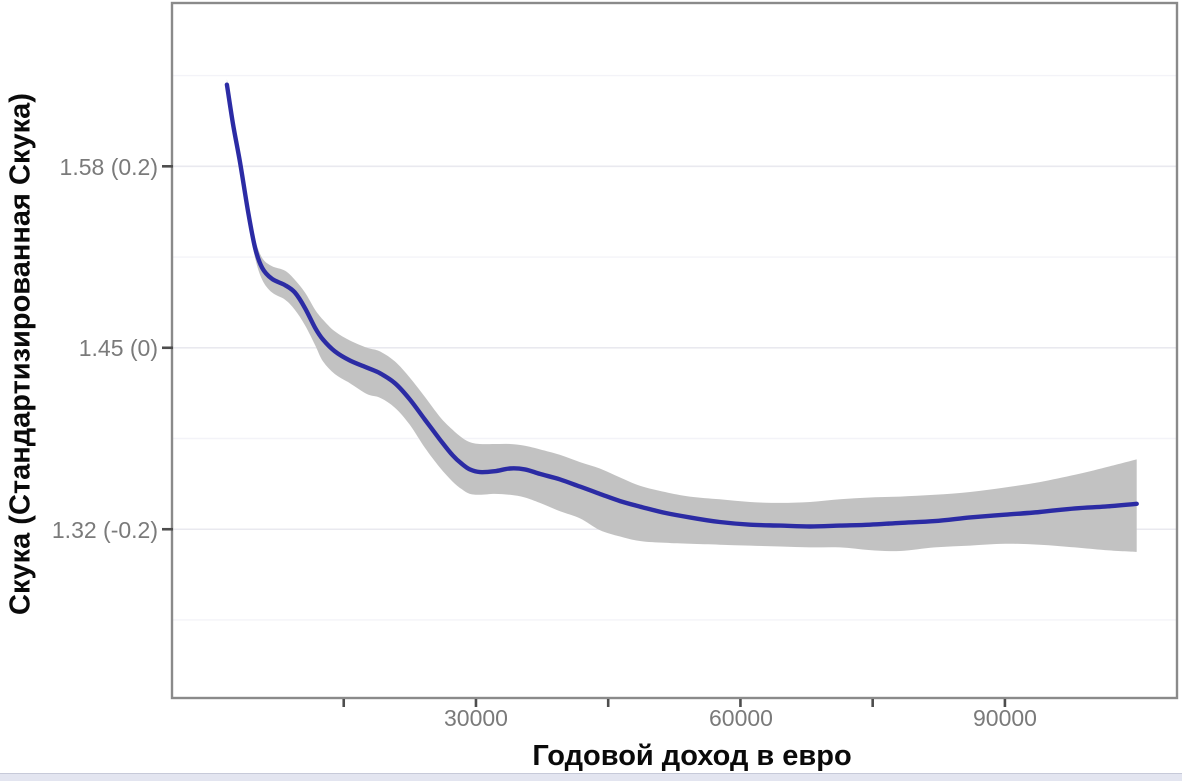 The height and width of the screenshot is (781, 1182). Describe the element at coordinates (591, 777) in the screenshot. I see `window-bottom-edge` at that location.